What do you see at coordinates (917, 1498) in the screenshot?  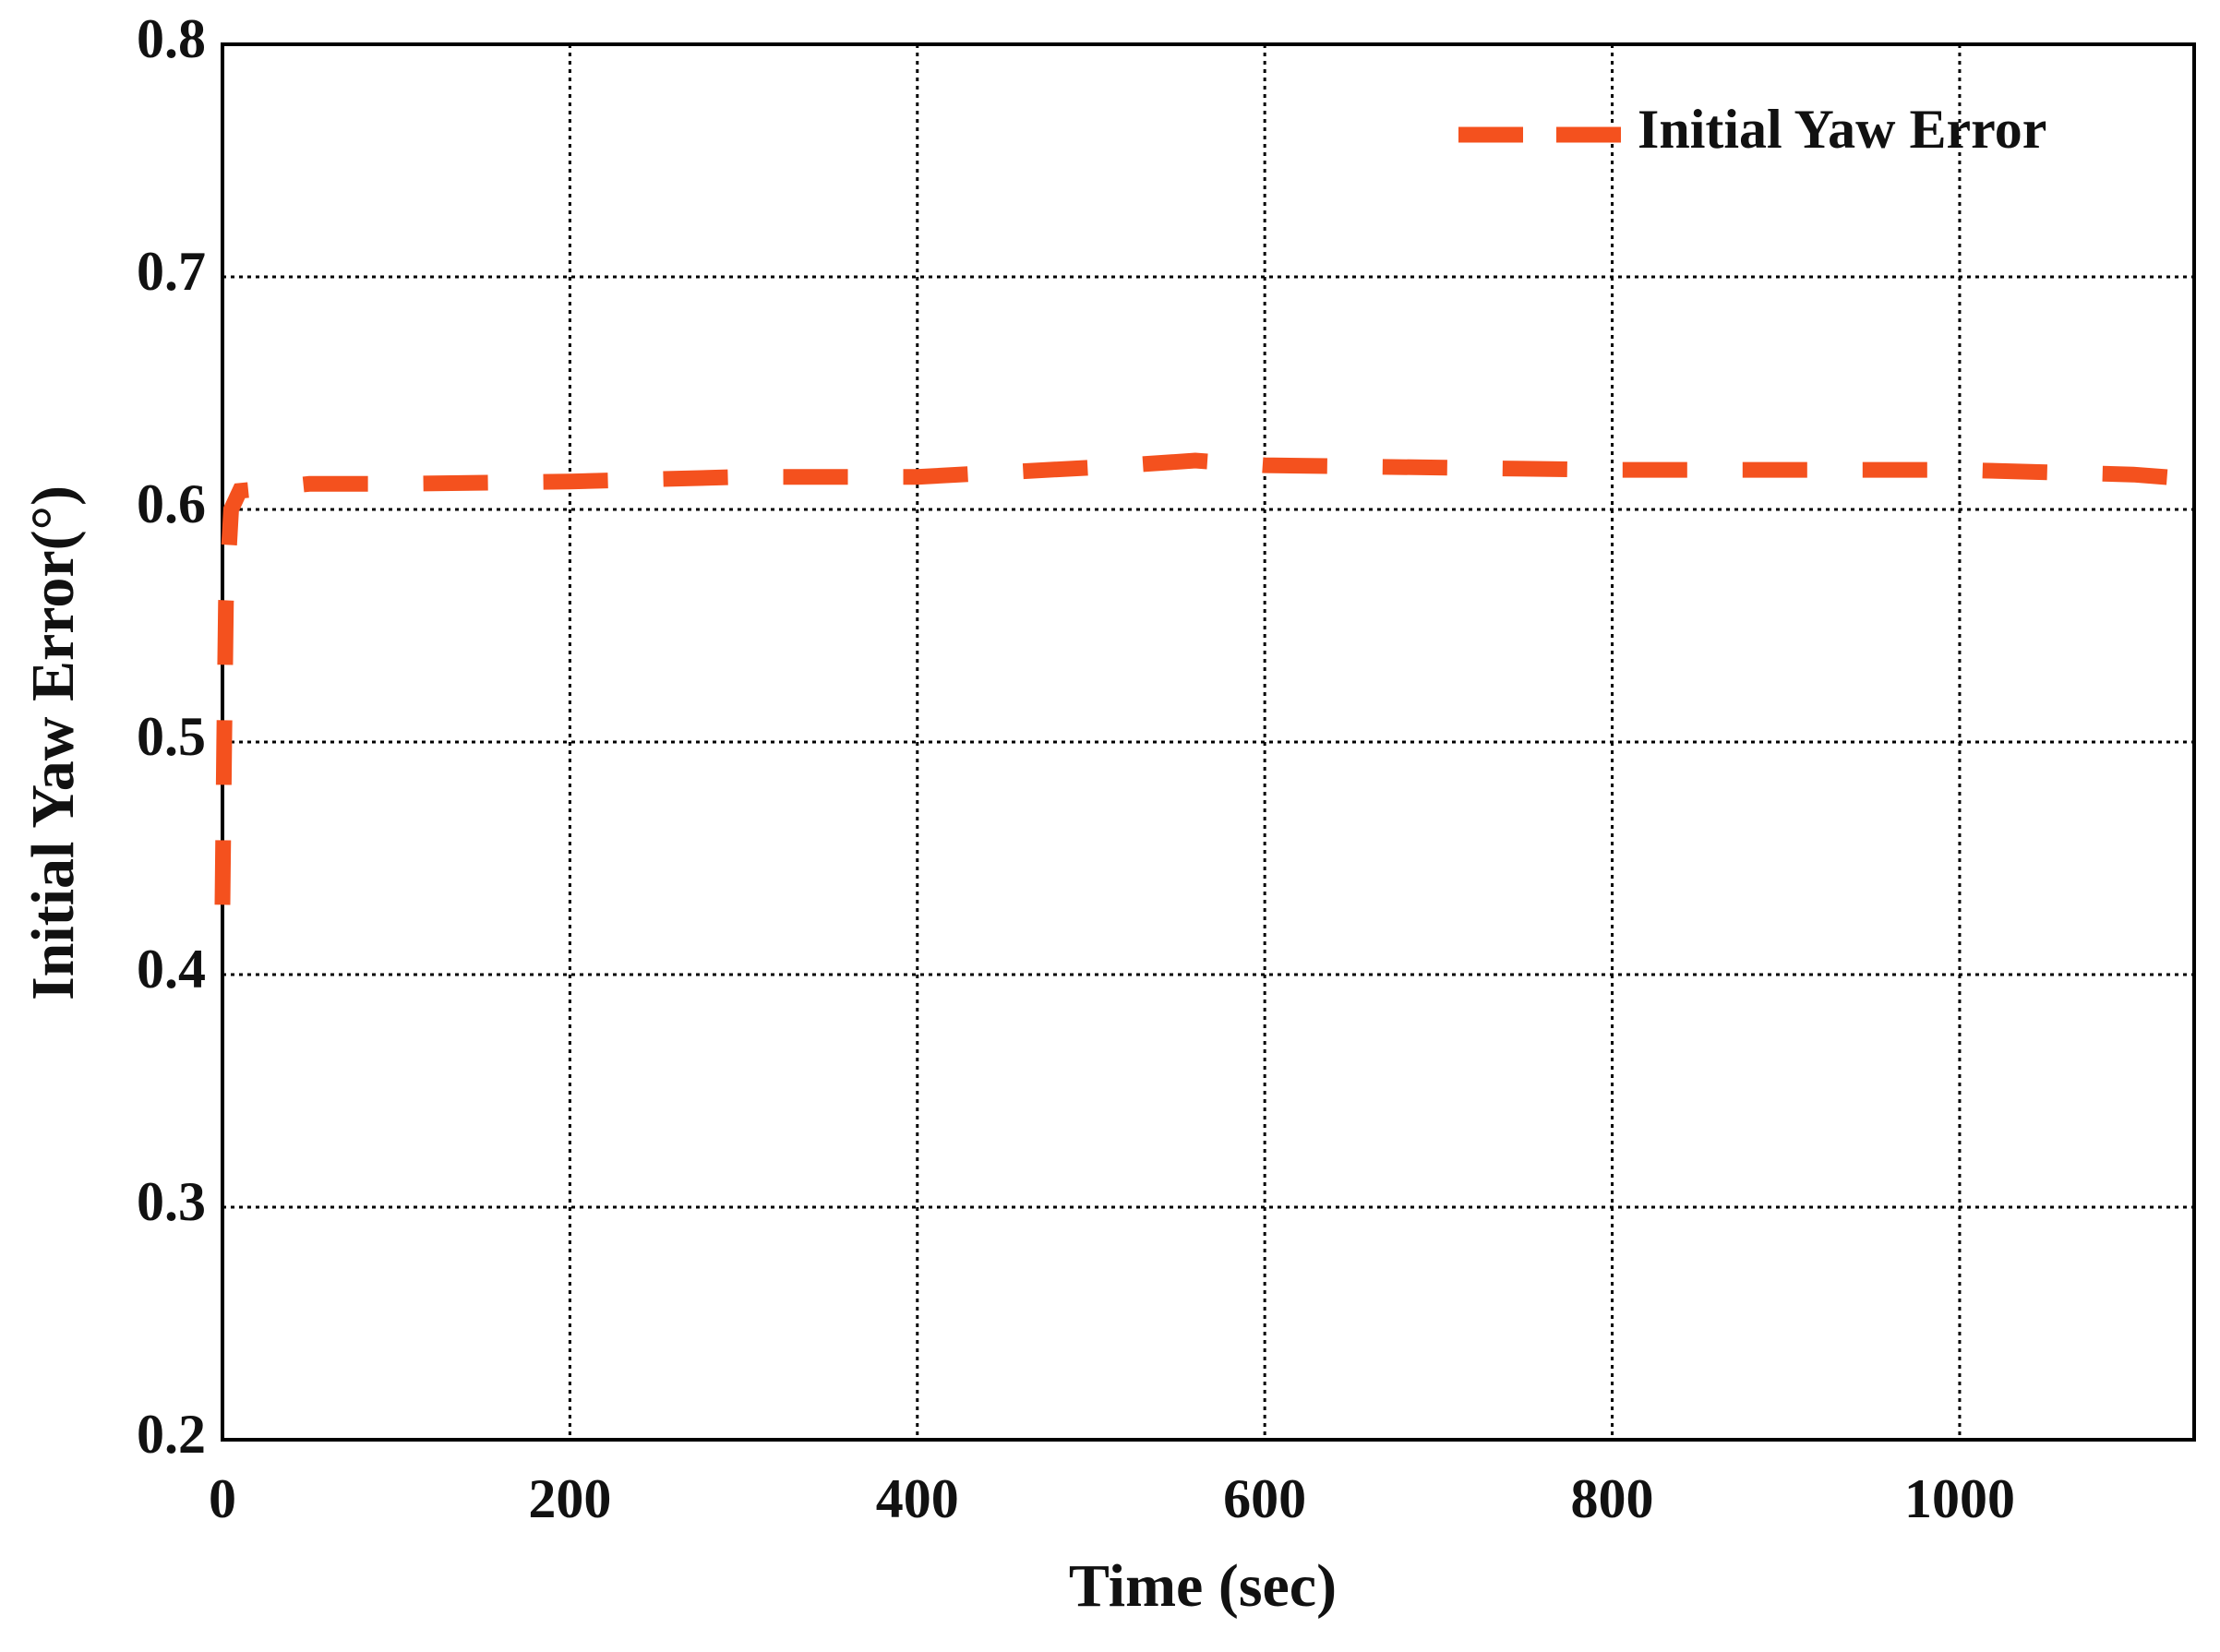 I see `x-tick-label: 400` at bounding box center [917, 1498].